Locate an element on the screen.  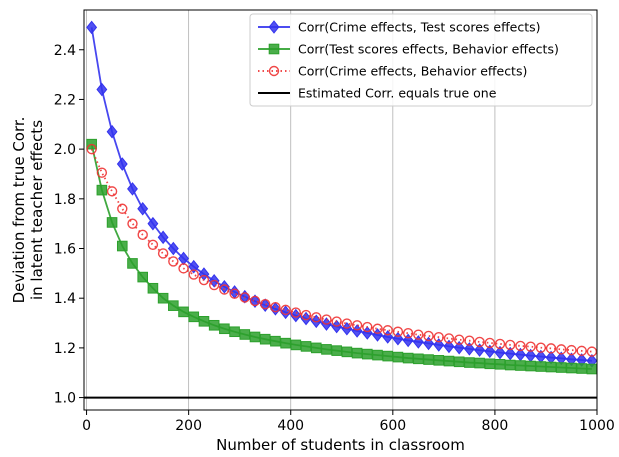
x-tick-label: 400 is located at coordinates (290, 426).